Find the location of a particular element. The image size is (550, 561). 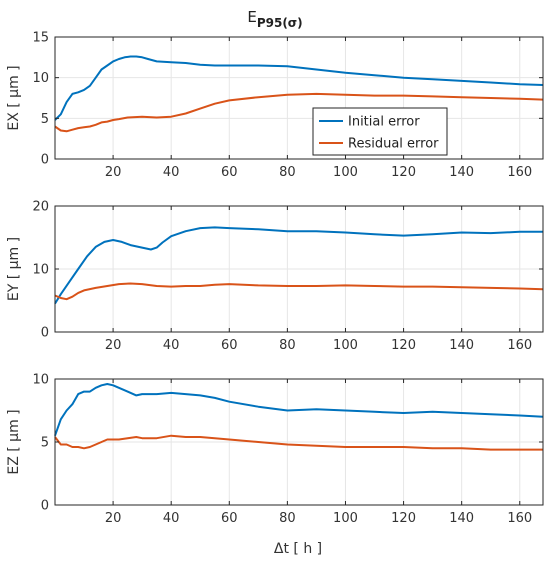

y-axis-label: EX [ μm ] is located at coordinates (14, 97).